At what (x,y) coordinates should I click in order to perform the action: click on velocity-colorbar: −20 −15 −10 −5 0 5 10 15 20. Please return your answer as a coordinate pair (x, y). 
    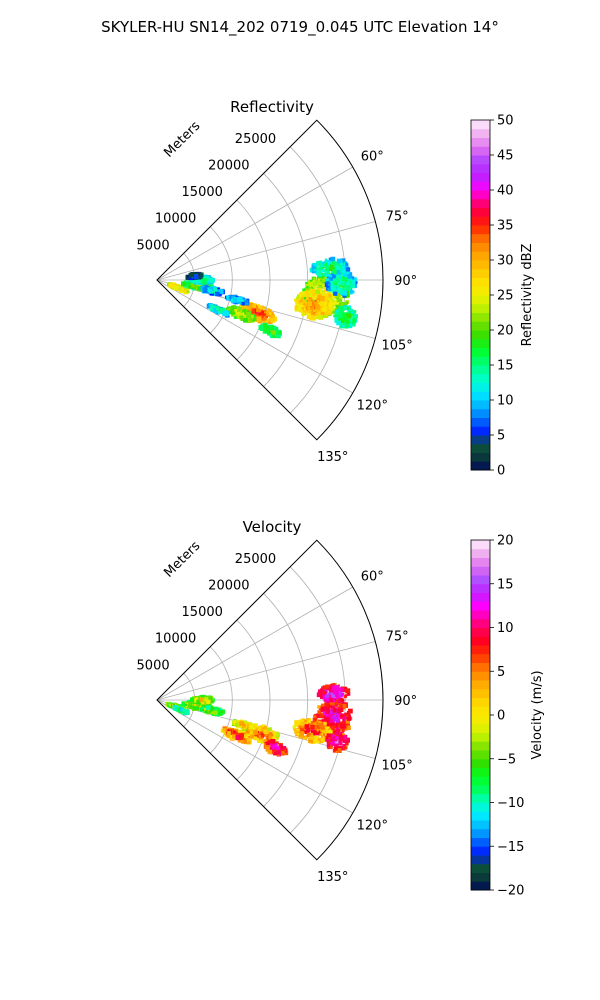
    Looking at the image, I should click on (497, 716).